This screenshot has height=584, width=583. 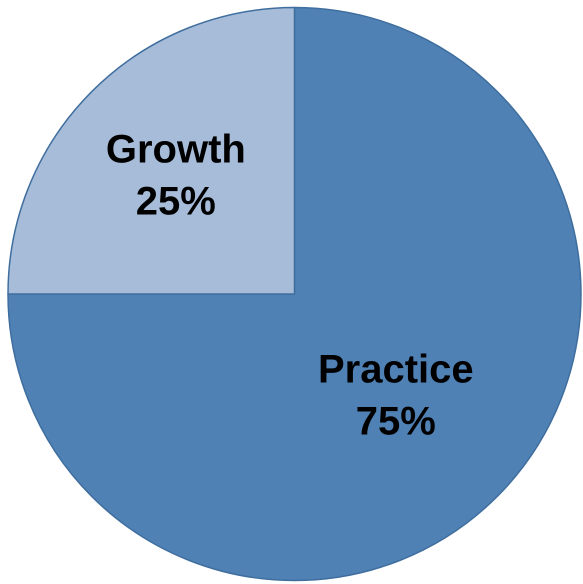 What do you see at coordinates (176, 201) in the screenshot?
I see `data-label: 25%` at bounding box center [176, 201].